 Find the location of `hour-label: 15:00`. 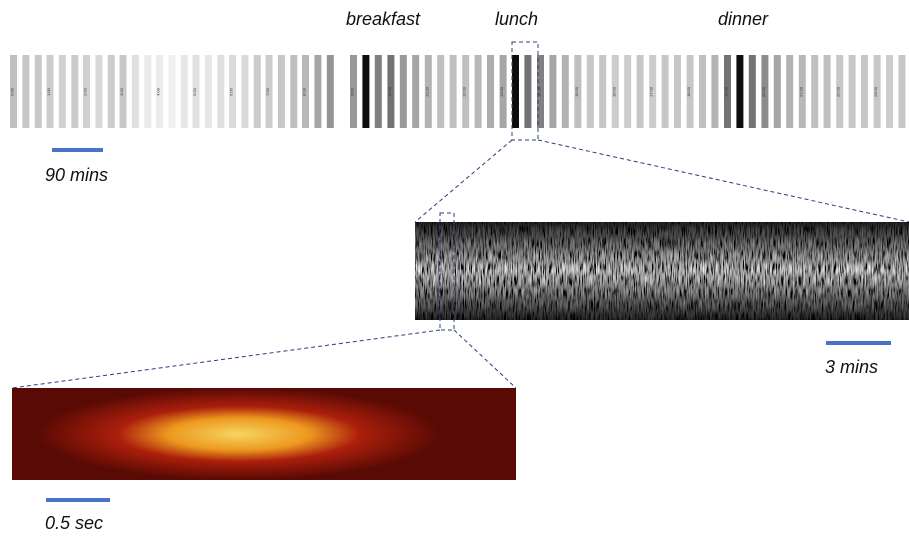

hour-label: 15:00 is located at coordinates (576, 91).